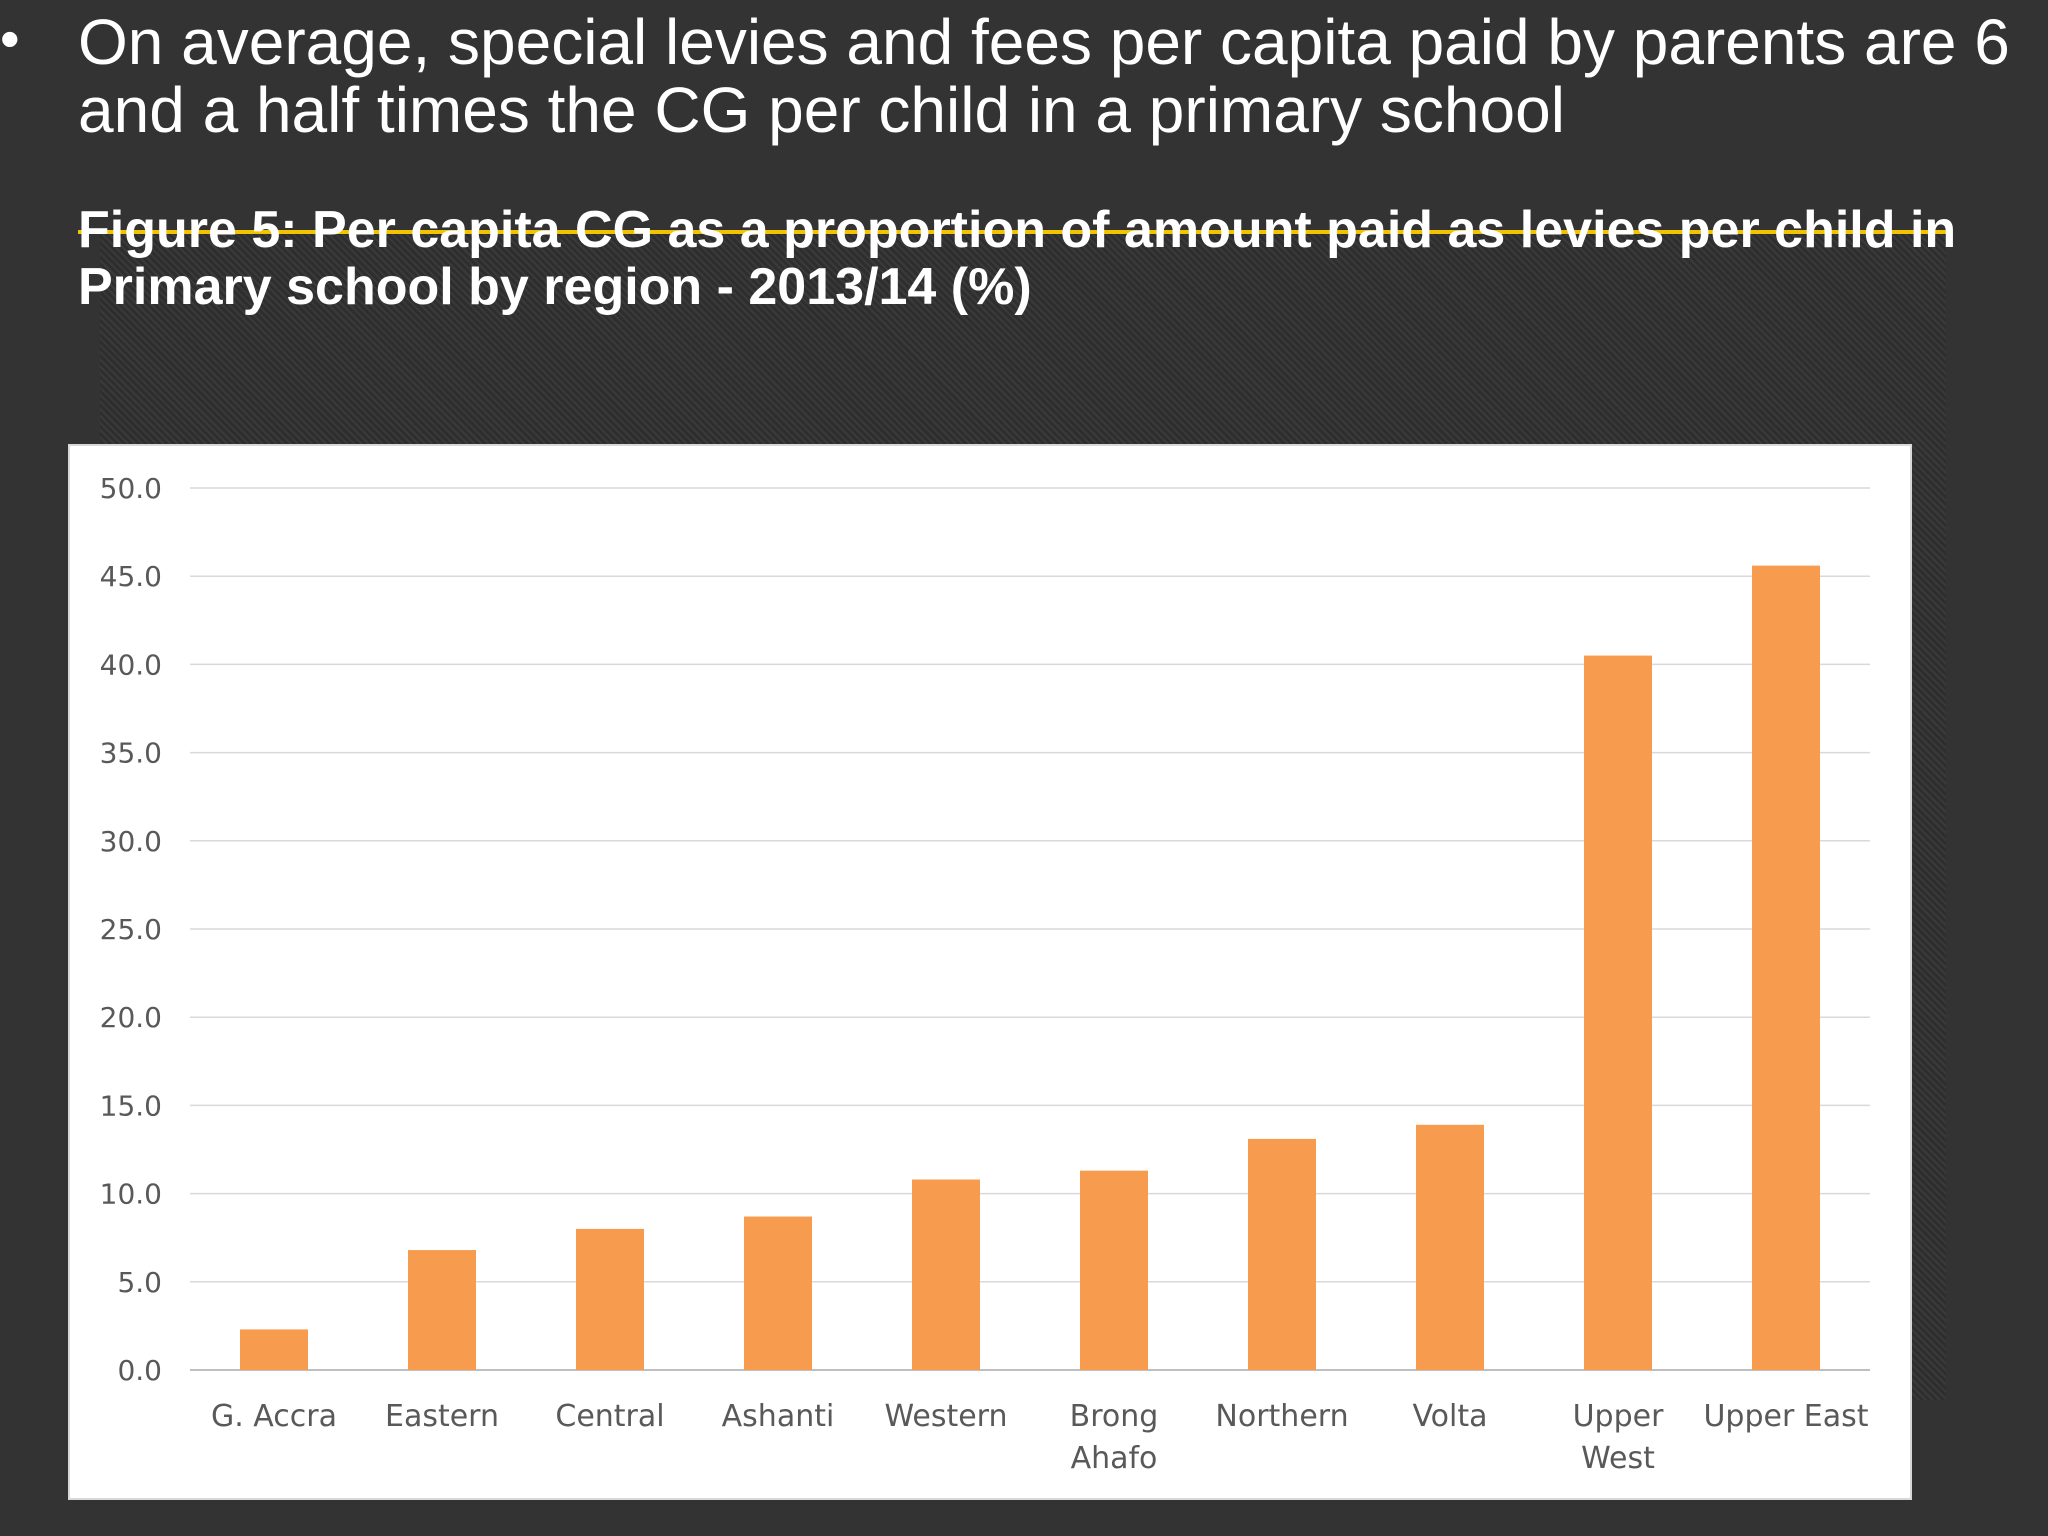 Image resolution: width=2048 pixels, height=1536 pixels. I want to click on y-tick-label: 40.0, so click(131, 664).